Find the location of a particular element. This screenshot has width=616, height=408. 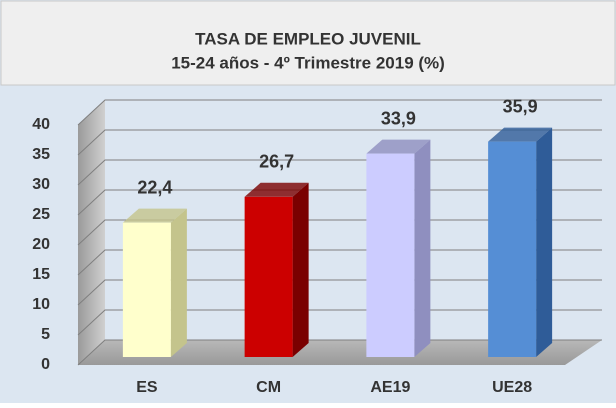

x-tick-label: CM is located at coordinates (268, 387).